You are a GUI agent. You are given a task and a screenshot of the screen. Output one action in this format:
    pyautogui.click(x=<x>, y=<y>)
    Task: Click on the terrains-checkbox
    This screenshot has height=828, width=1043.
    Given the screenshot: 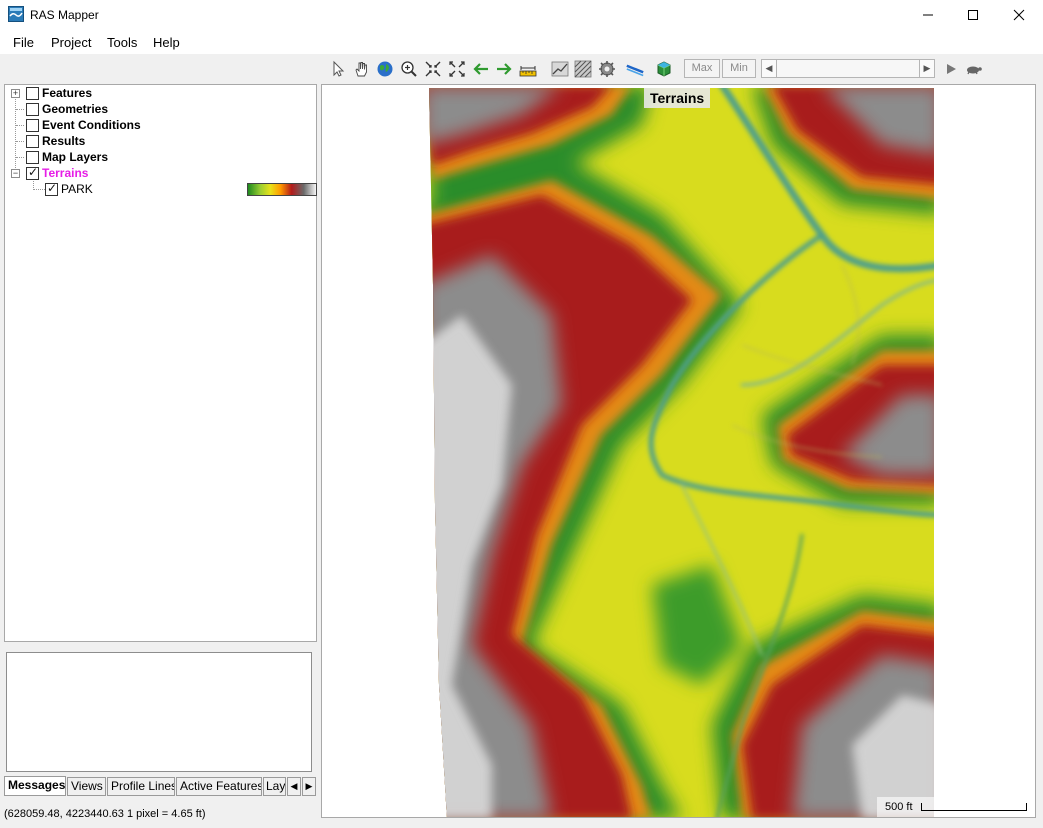 What is the action you would take?
    pyautogui.click(x=32, y=172)
    